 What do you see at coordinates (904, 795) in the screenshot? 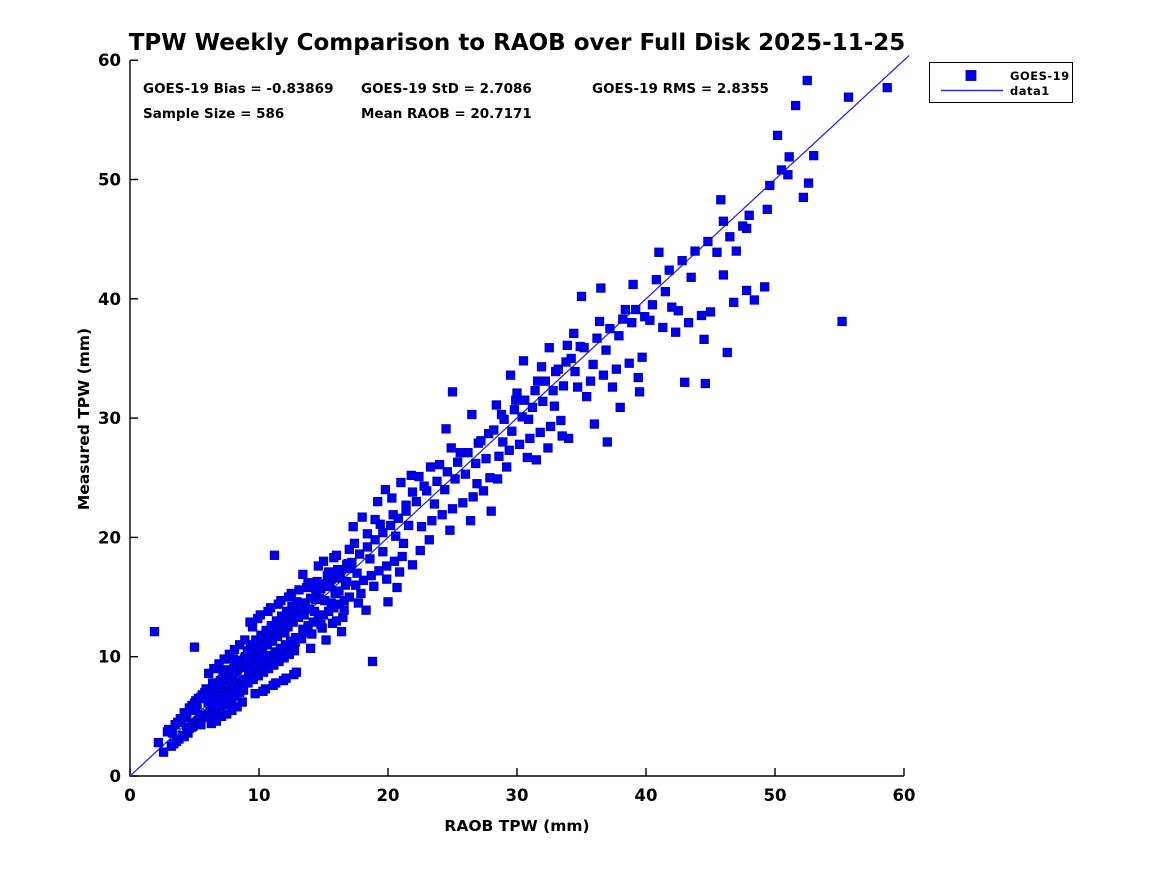
I see `x-tick-label: 60` at bounding box center [904, 795].